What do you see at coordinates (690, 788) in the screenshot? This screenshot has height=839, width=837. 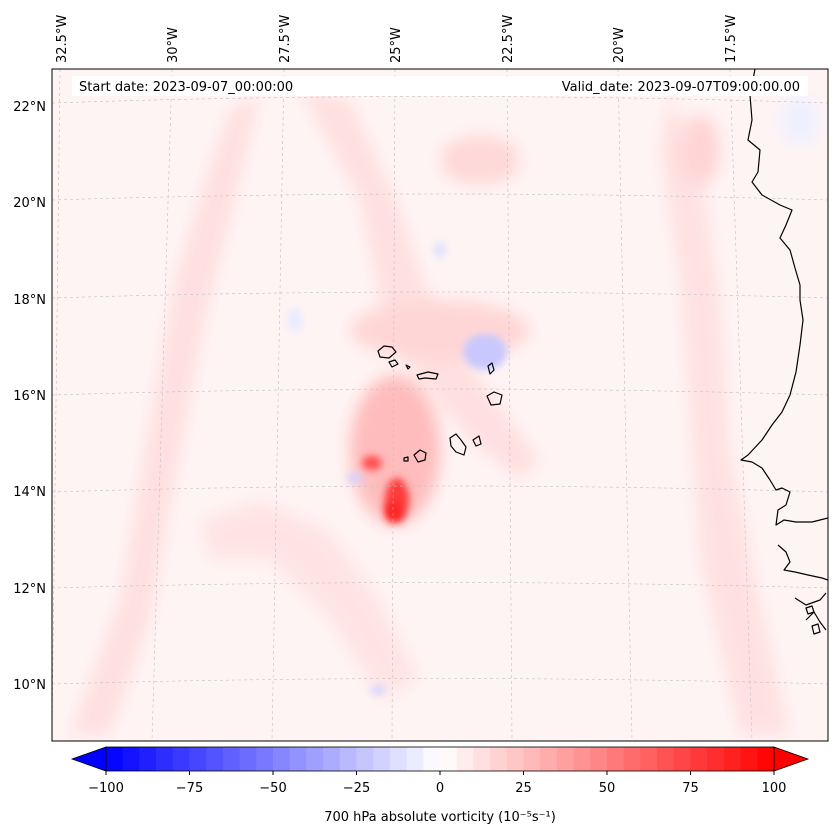 I see `cb-tick-label: 75` at bounding box center [690, 788].